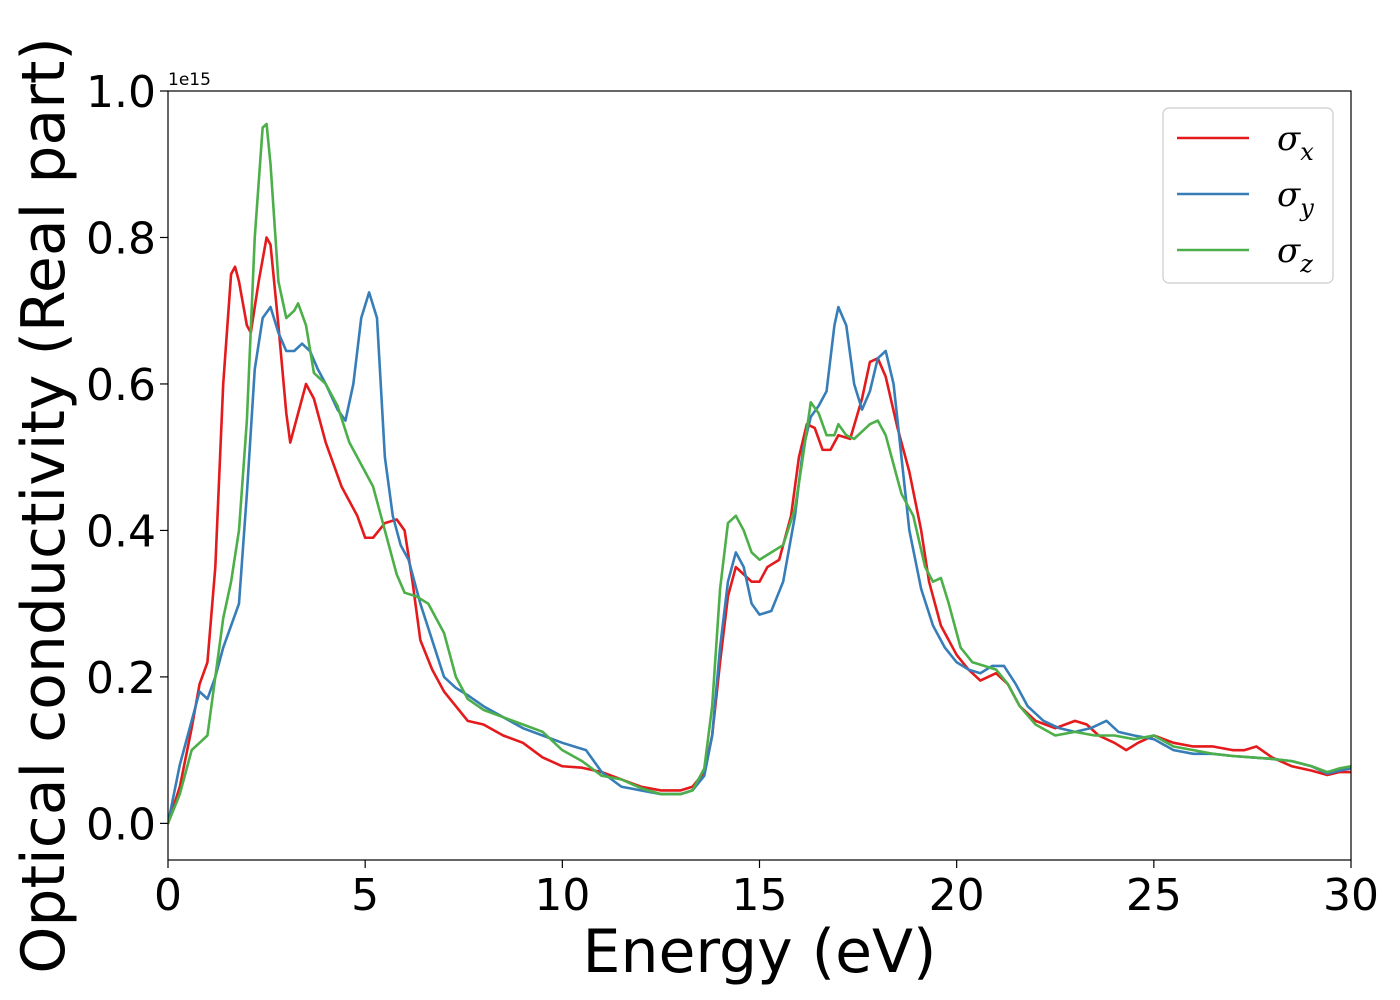  Describe the element at coordinates (1154, 895) in the screenshot. I see `x-tick-label: 25` at that location.